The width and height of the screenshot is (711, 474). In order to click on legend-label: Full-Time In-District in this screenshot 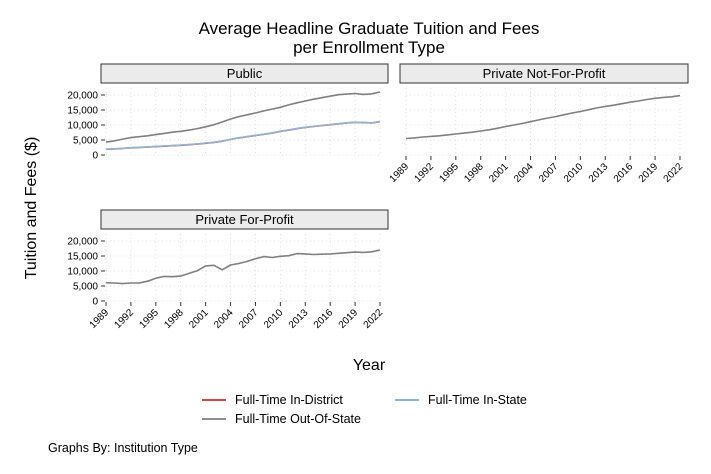, I will do `click(289, 400)`.